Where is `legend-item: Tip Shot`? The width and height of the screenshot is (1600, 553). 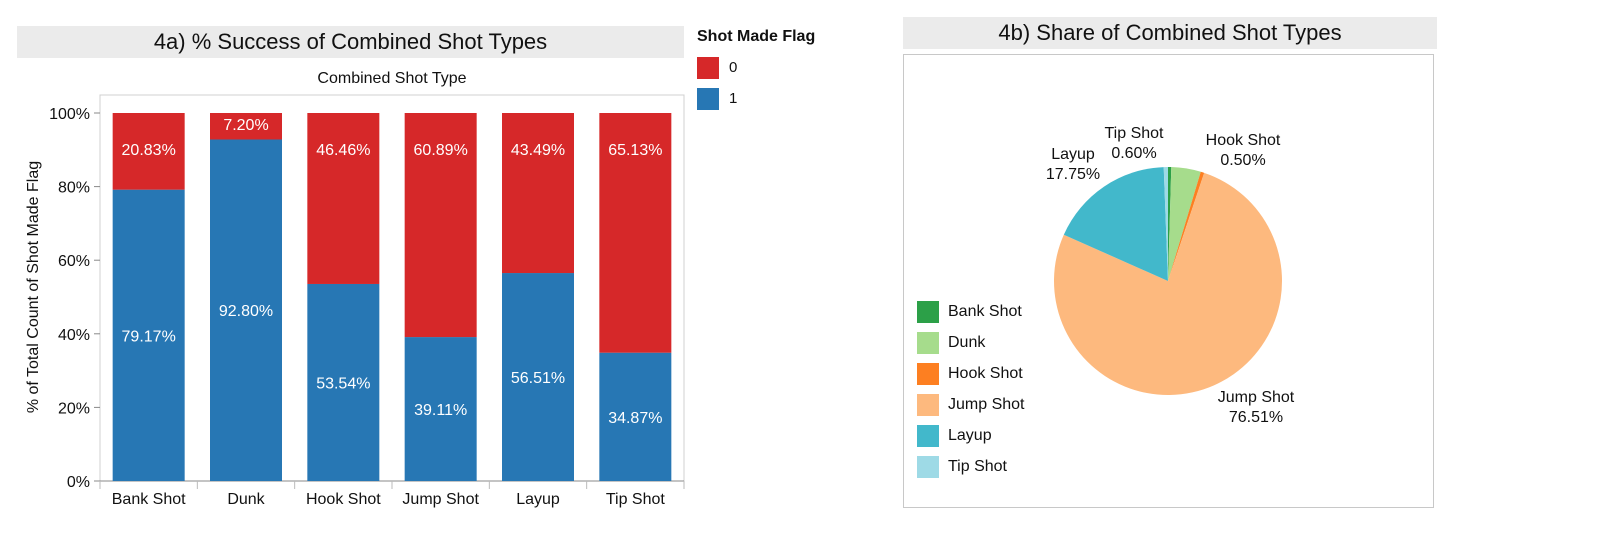
legend-item: Tip Shot is located at coordinates (970, 466).